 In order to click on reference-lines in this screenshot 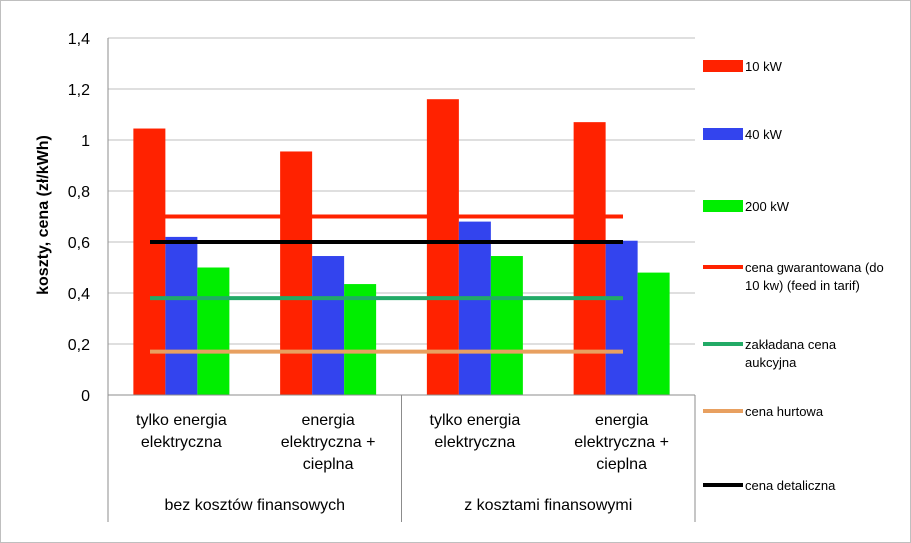, I will do `click(386, 284)`.